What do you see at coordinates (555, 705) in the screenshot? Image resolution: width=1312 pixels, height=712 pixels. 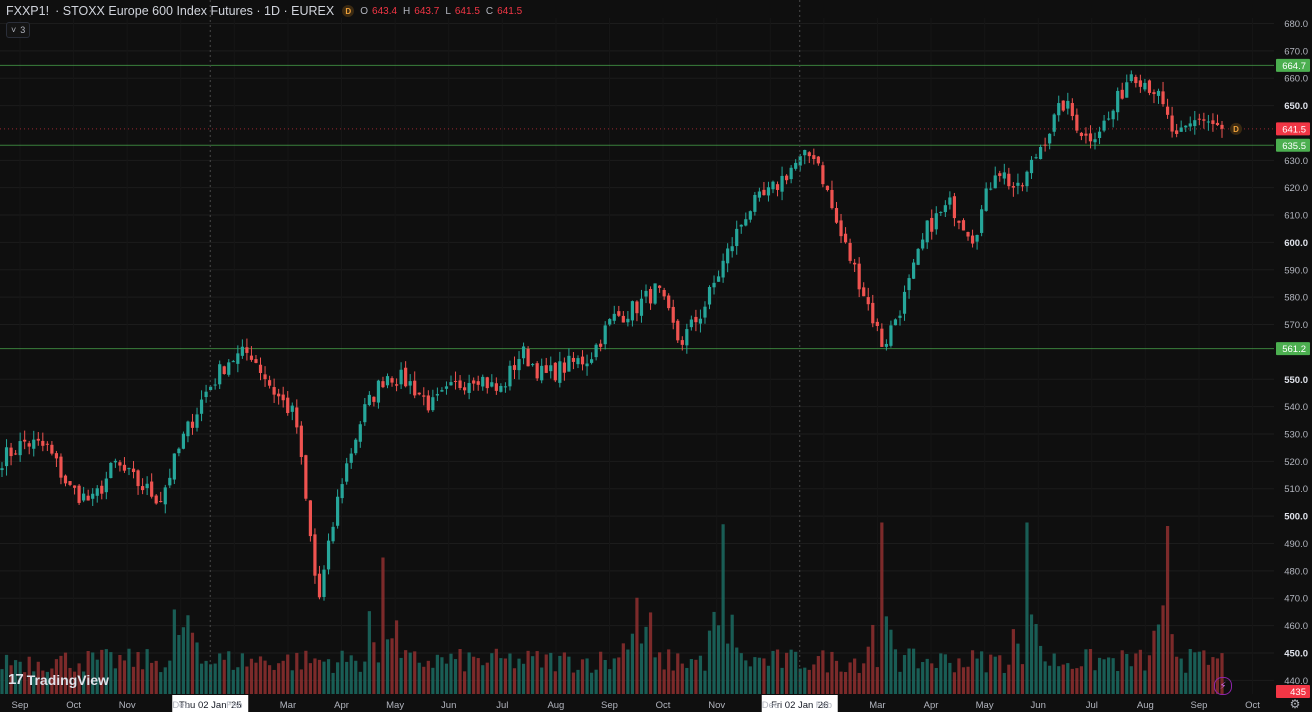 I see `time-tick-label: Aug` at bounding box center [555, 705].